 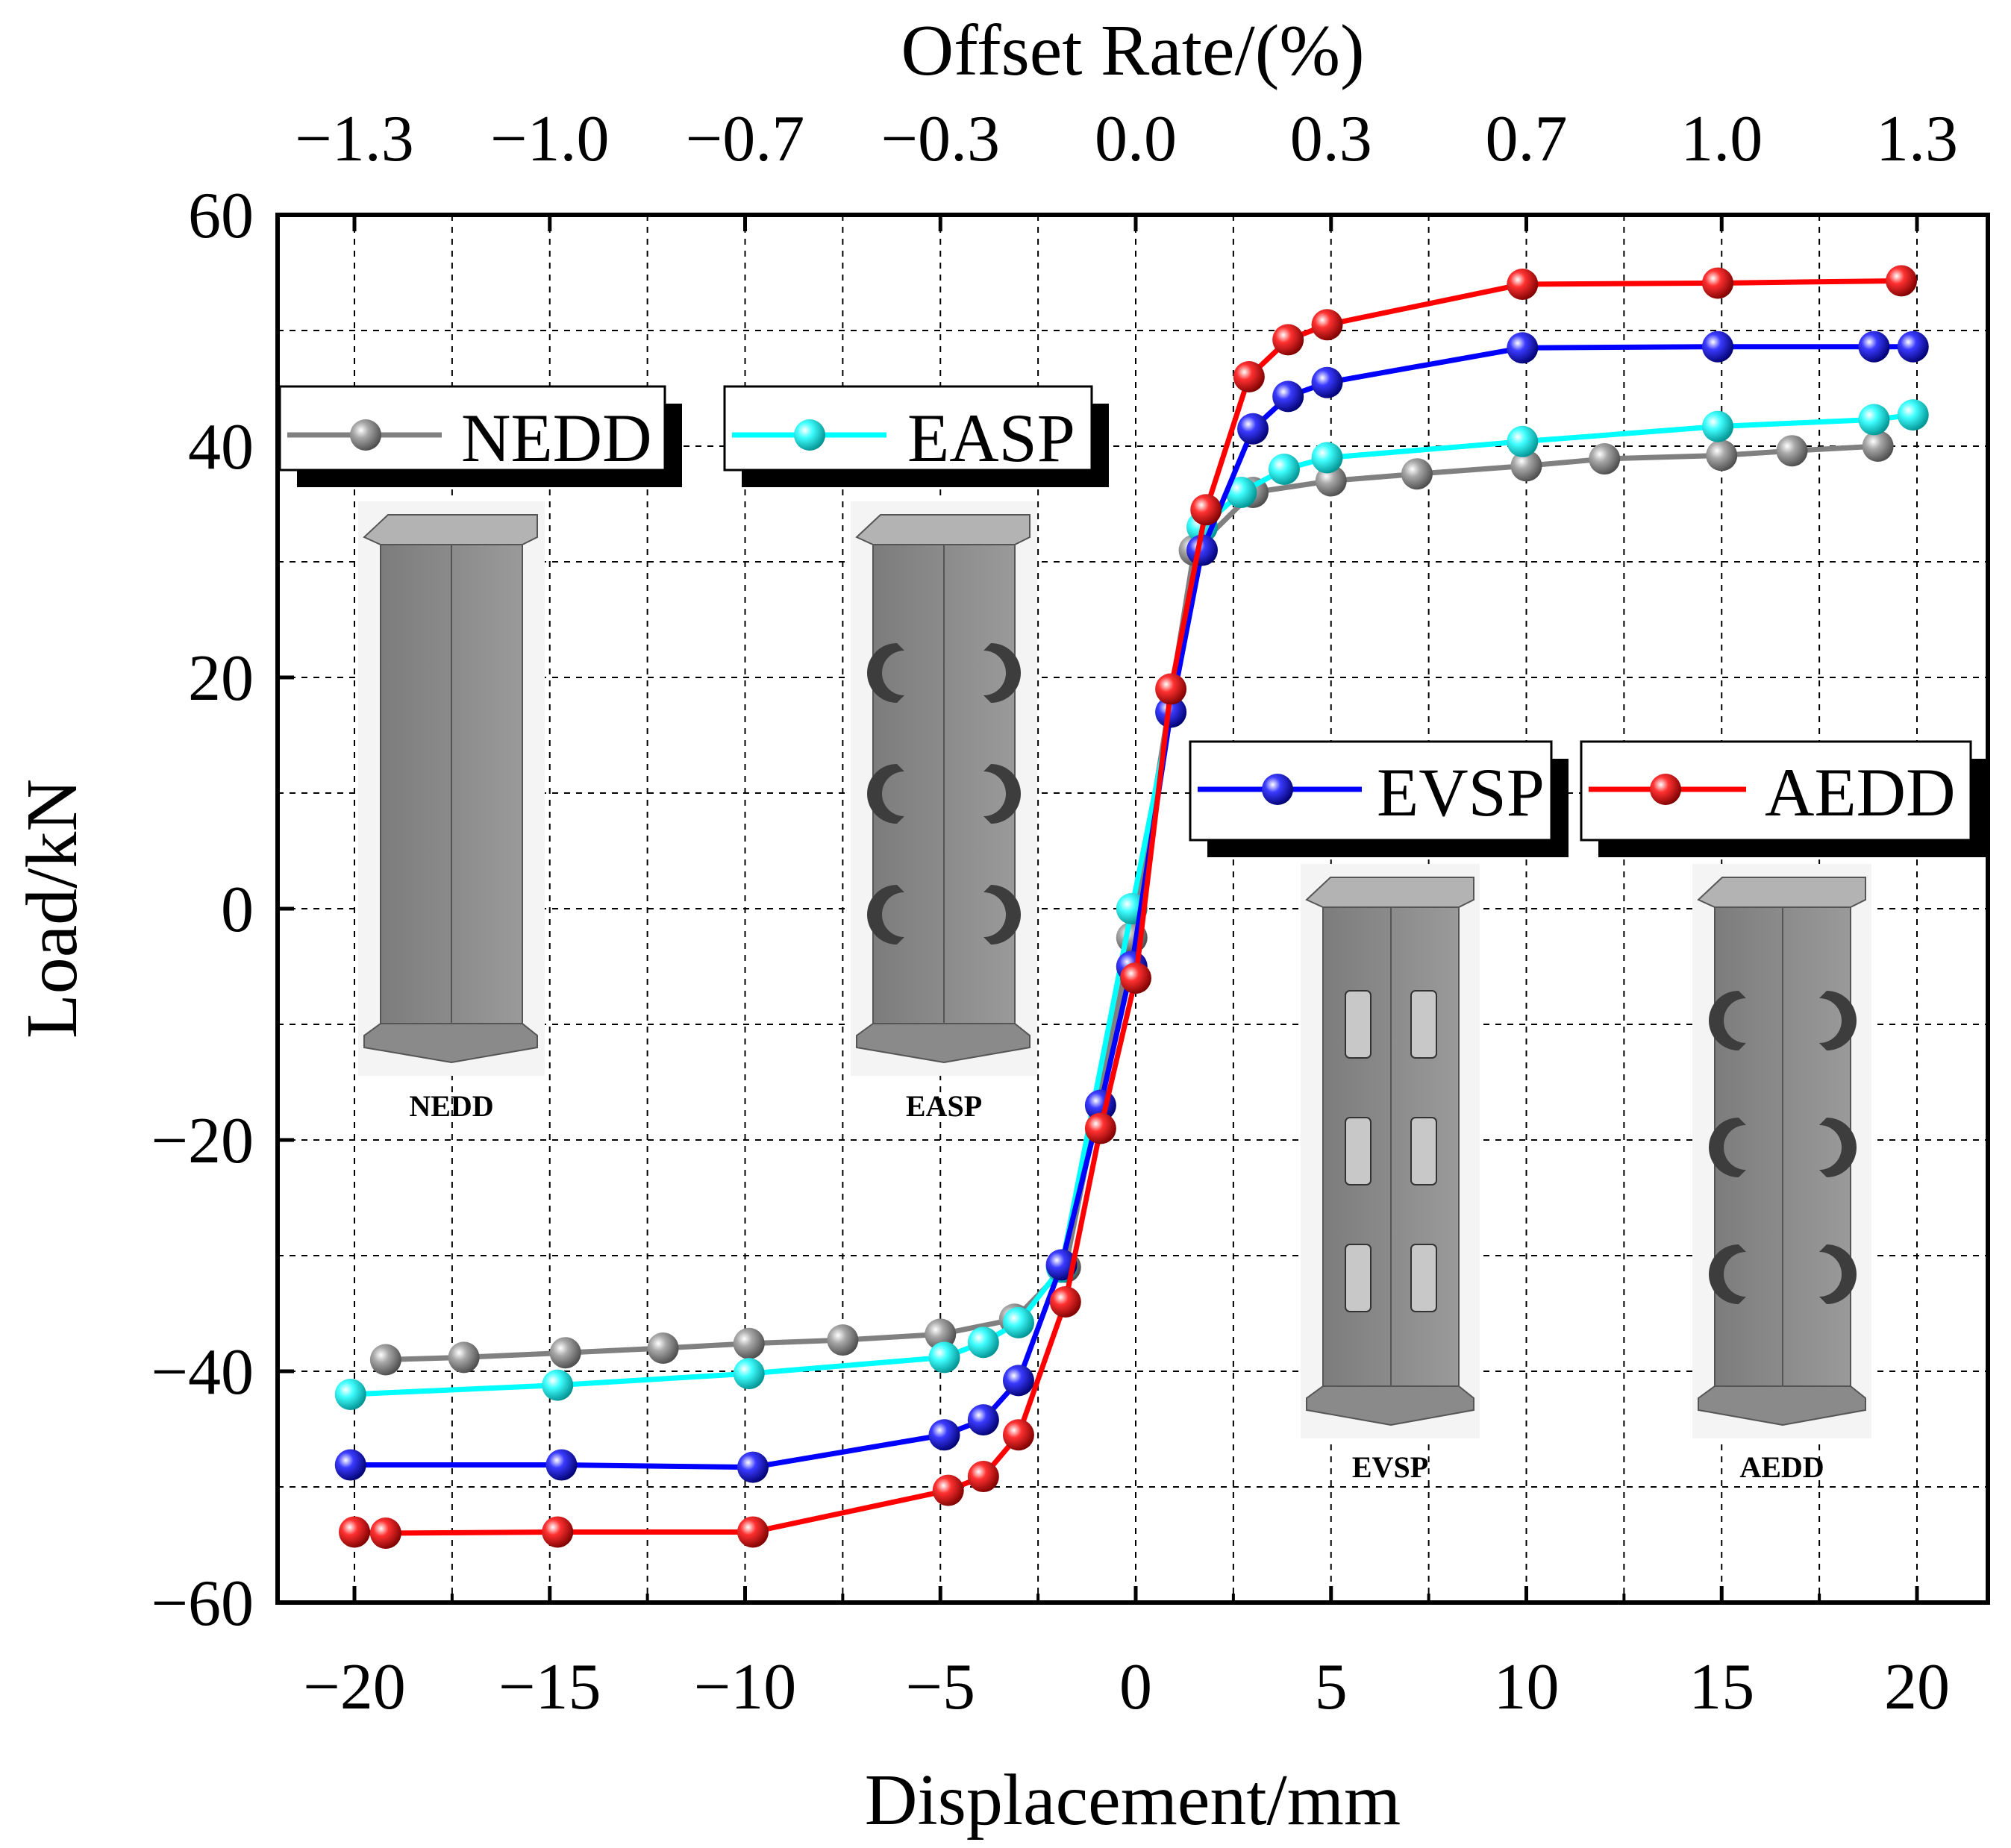 What do you see at coordinates (202, 1372) in the screenshot?
I see `y-tick-label: −40` at bounding box center [202, 1372].